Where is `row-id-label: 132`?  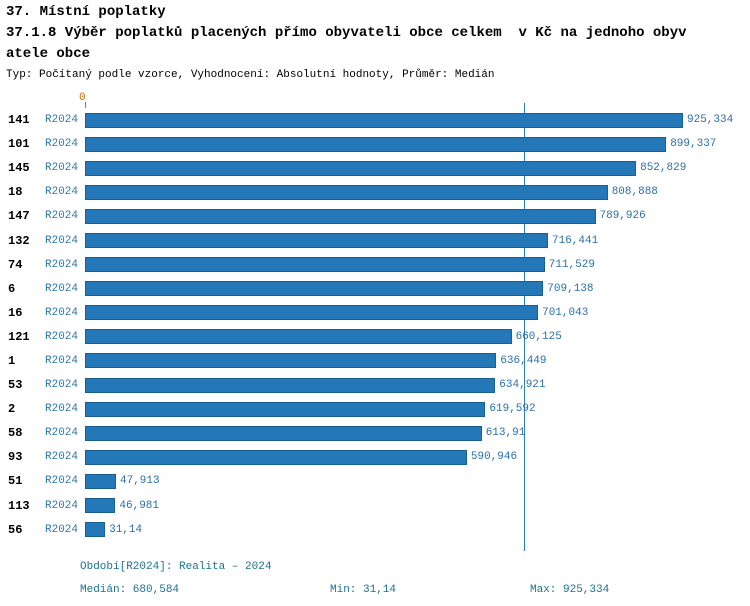 row-id-label: 132 is located at coordinates (19, 240).